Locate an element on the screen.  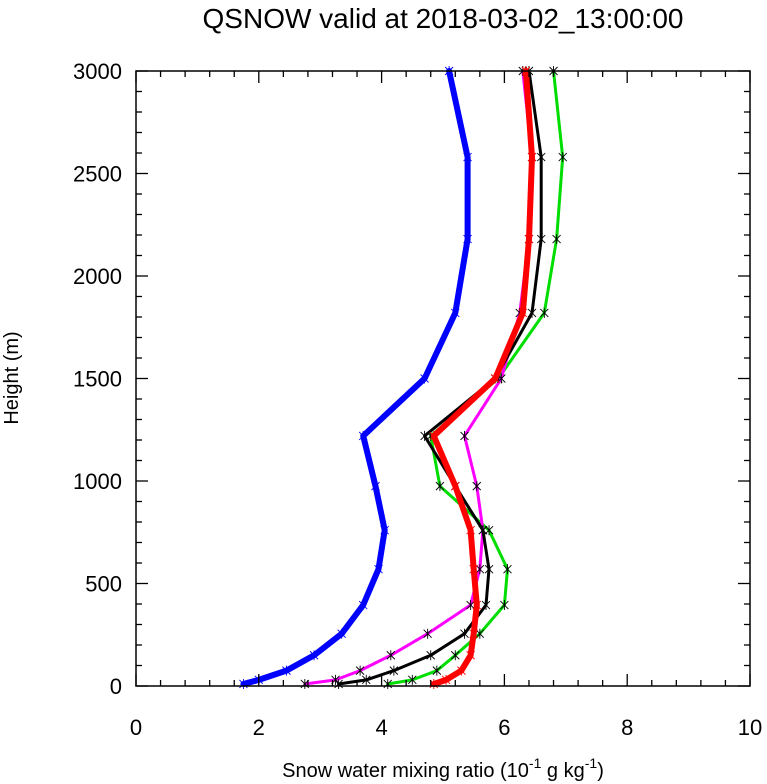
x-axis-label-exponent-1: -1 is located at coordinates (535, 763).